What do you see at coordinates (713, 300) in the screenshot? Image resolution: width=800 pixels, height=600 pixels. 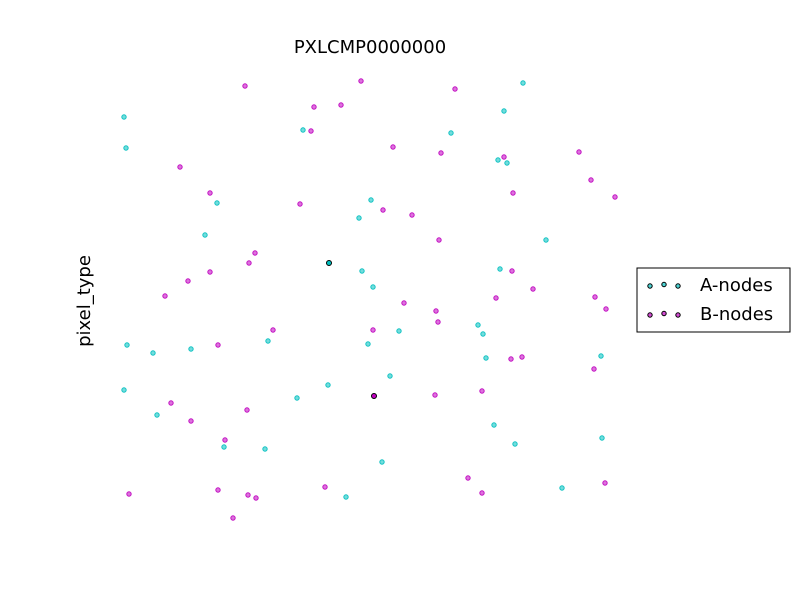 I see `legend: A-nodes B-nodes` at bounding box center [713, 300].